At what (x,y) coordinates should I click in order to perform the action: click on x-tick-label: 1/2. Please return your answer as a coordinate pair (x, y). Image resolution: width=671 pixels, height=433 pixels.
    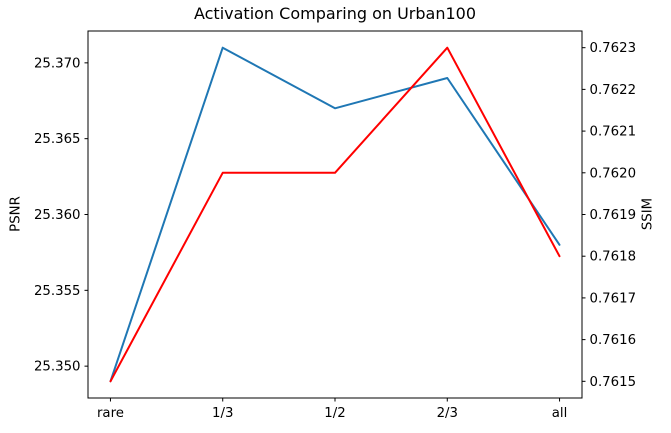
    Looking at the image, I should click on (334, 413).